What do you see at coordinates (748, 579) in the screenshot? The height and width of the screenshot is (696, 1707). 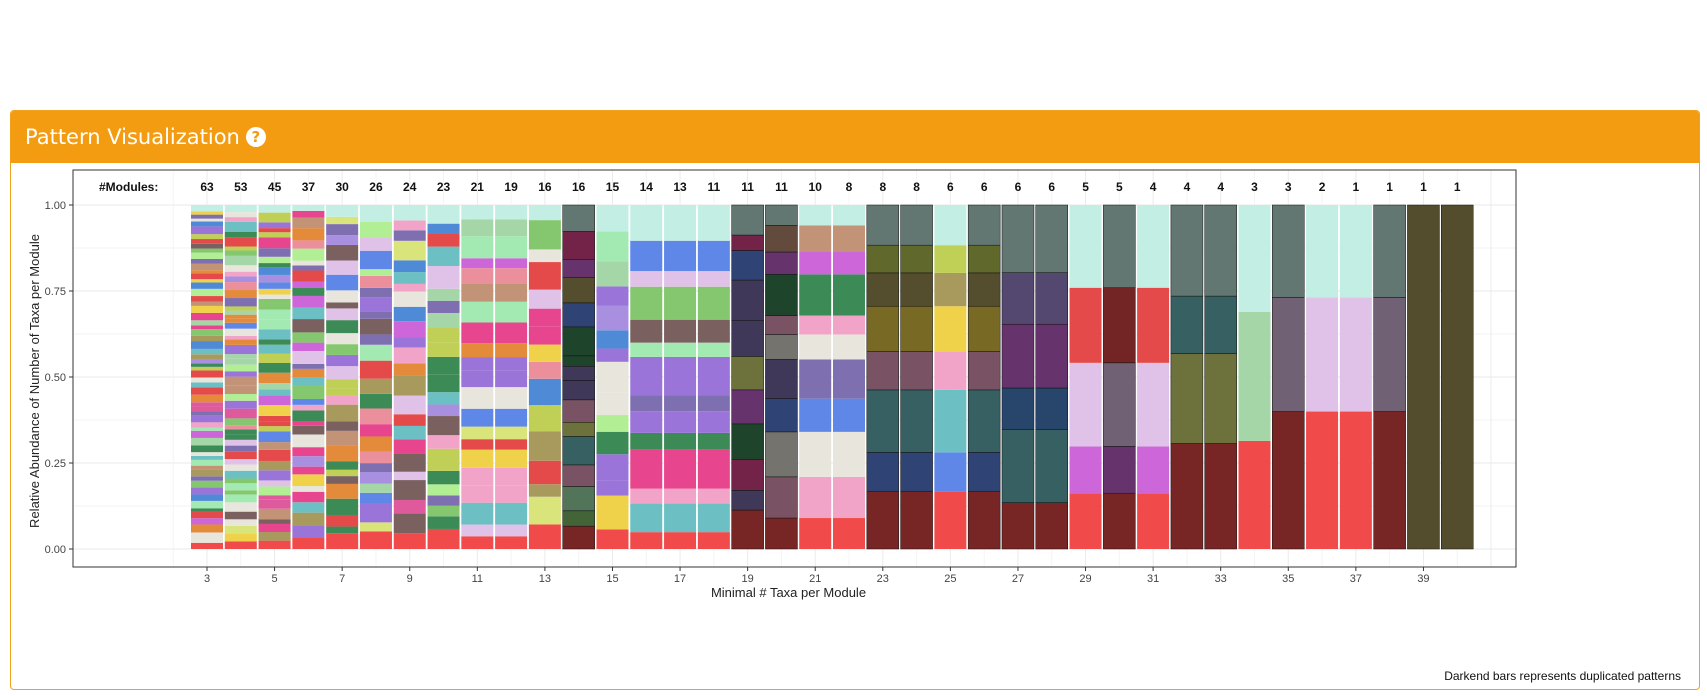 I see `x-tick-label: 19` at bounding box center [748, 579].